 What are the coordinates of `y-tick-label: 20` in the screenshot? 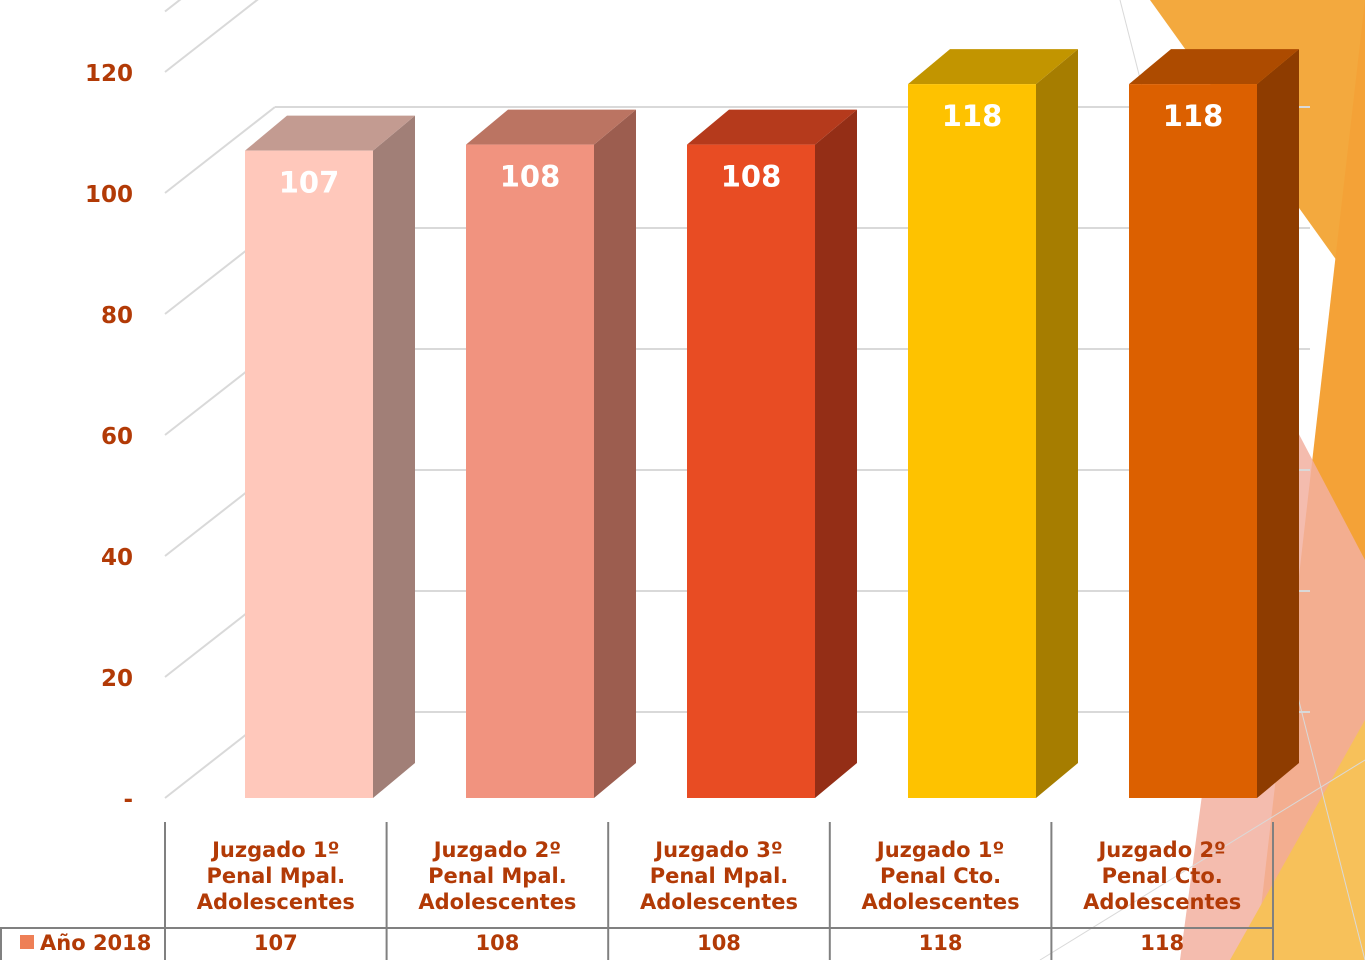 It's located at (117, 679).